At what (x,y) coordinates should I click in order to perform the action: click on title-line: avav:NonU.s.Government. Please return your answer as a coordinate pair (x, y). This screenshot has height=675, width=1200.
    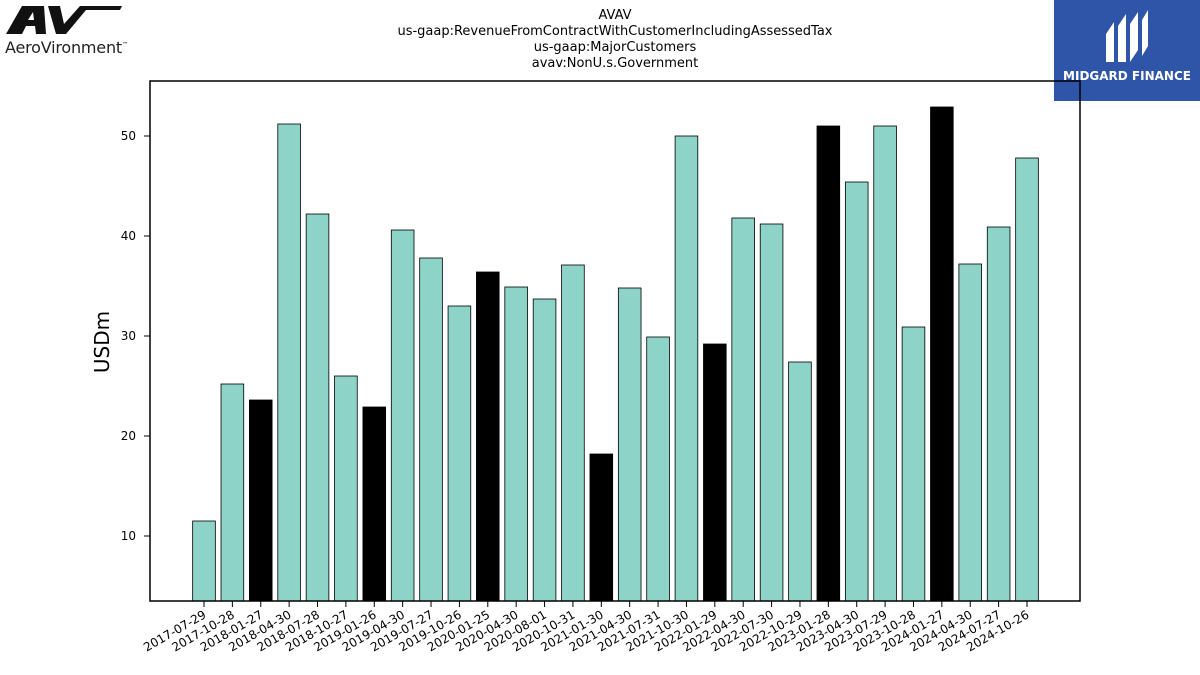
    Looking at the image, I should click on (615, 63).